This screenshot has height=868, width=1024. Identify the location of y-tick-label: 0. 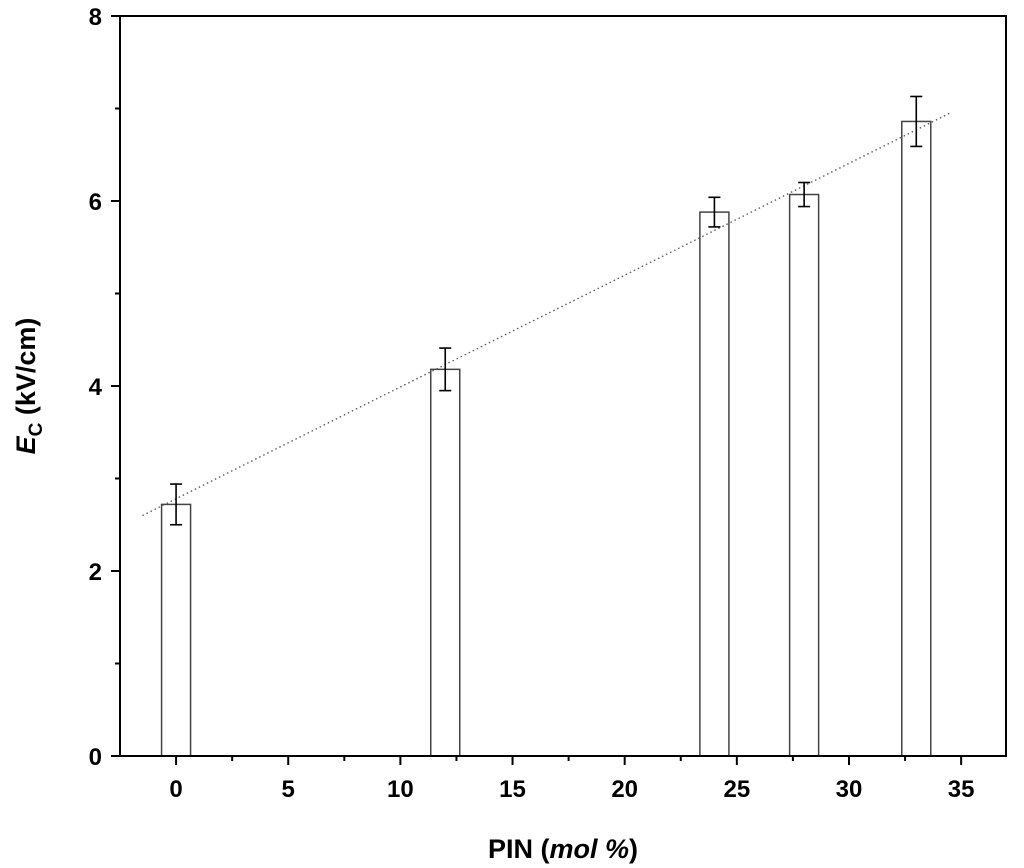
(95, 757).